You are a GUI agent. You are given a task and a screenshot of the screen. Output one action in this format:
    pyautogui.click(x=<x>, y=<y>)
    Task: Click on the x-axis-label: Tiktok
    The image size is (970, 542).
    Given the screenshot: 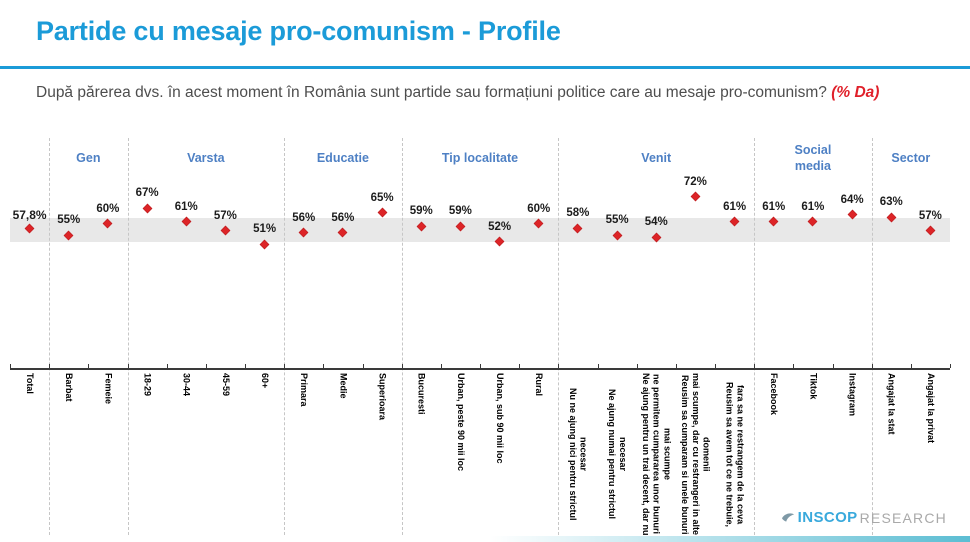 What is the action you would take?
    pyautogui.click(x=813, y=386)
    